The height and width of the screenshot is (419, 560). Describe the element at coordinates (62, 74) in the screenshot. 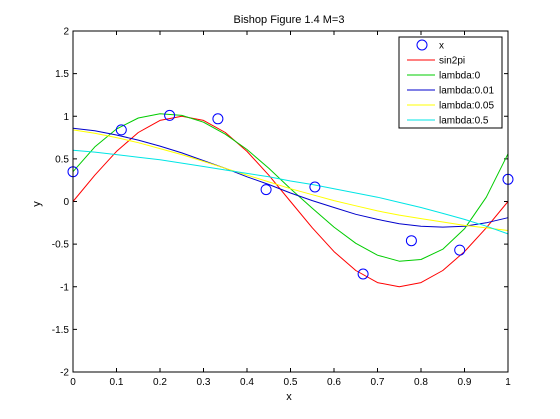

I see `y-tick-label: 1.5` at that location.